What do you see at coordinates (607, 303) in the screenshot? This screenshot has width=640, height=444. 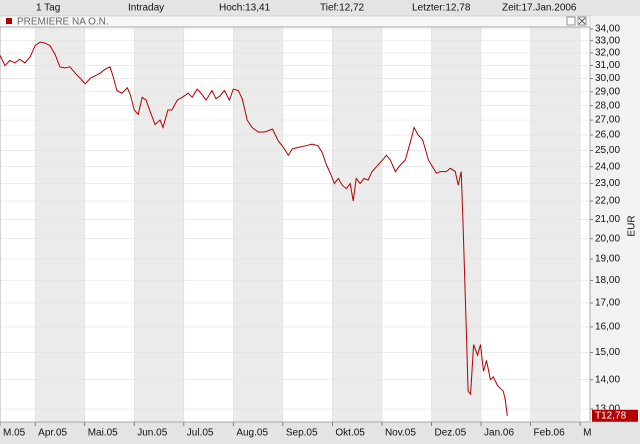 I see `y-tick-label: 17,00` at bounding box center [607, 303].